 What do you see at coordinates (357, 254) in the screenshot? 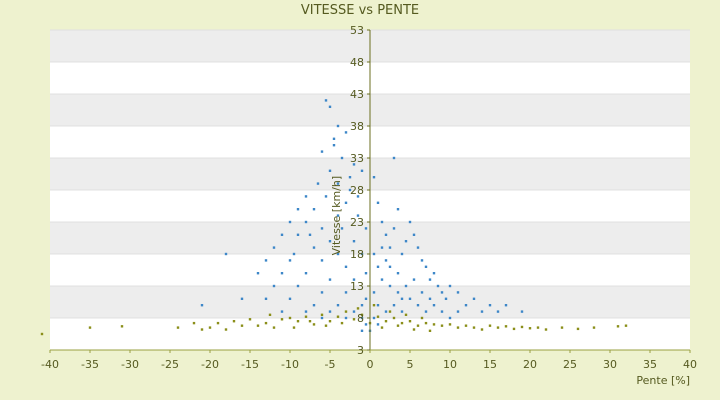
I see `y-tick-label: 18` at bounding box center [357, 254].